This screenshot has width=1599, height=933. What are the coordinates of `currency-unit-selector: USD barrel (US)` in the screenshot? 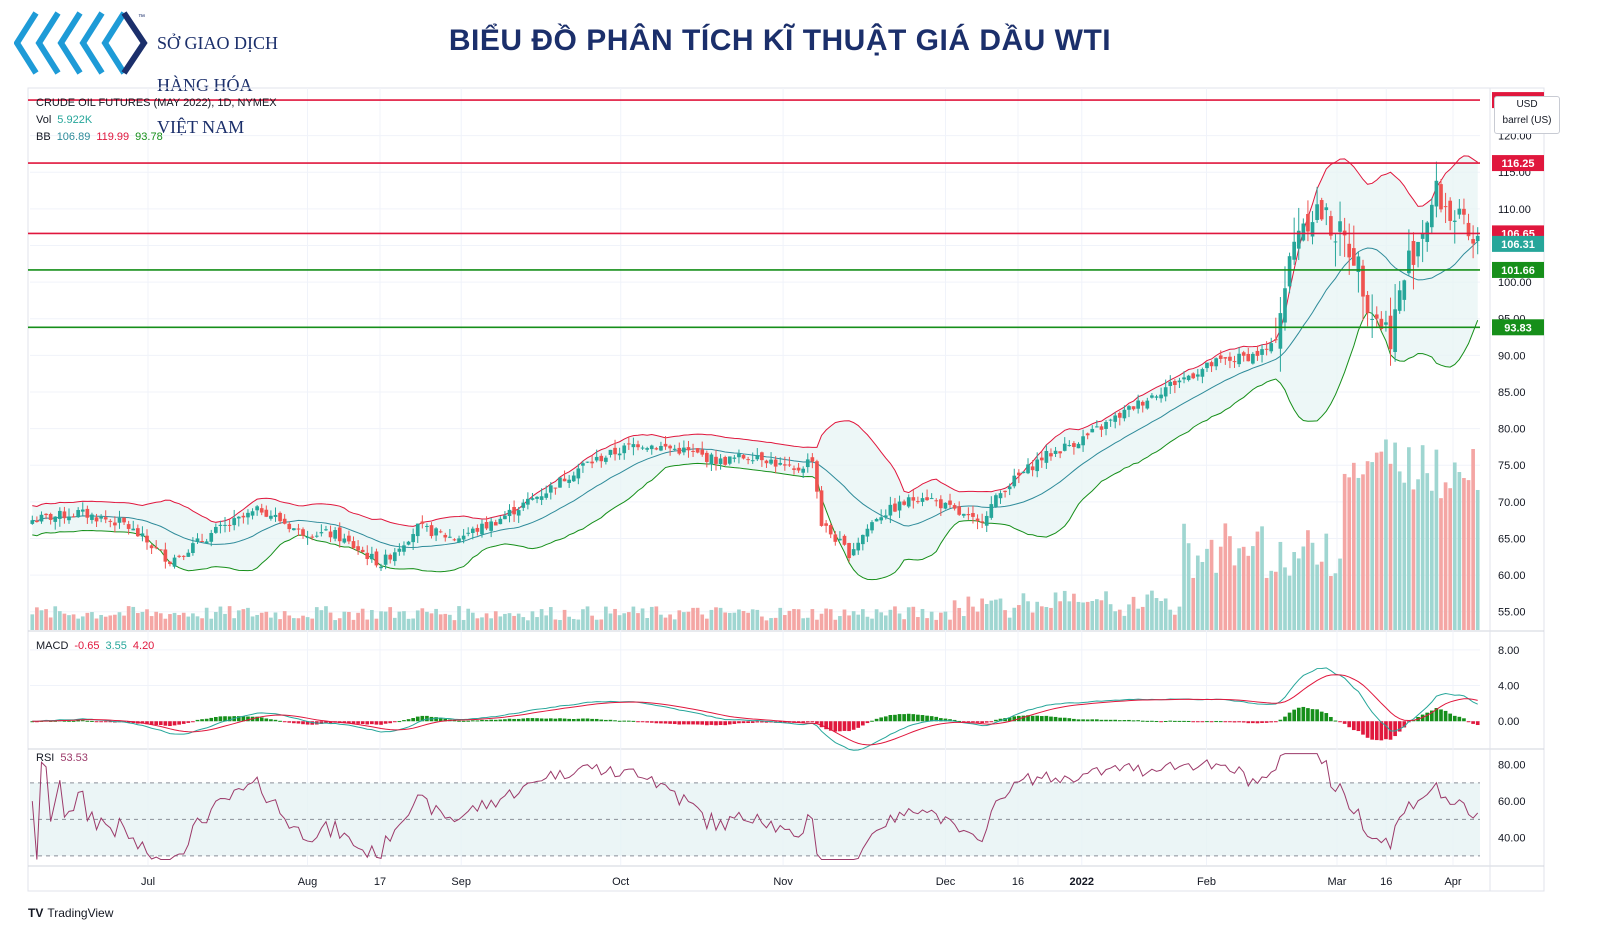 It's located at (1527, 115).